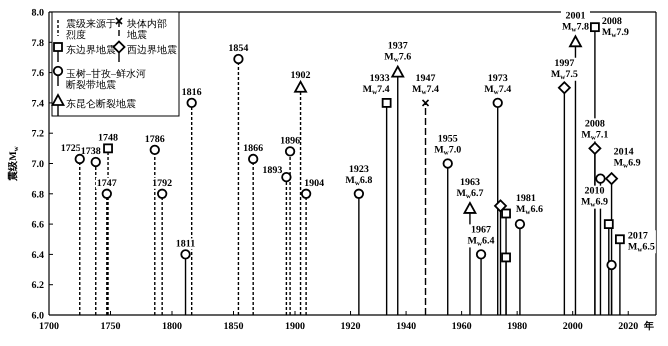 The width and height of the screenshot is (668, 346). Describe the element at coordinates (91, 29) in the screenshot. I see `legend-label: 震级来源于烈度` at that location.